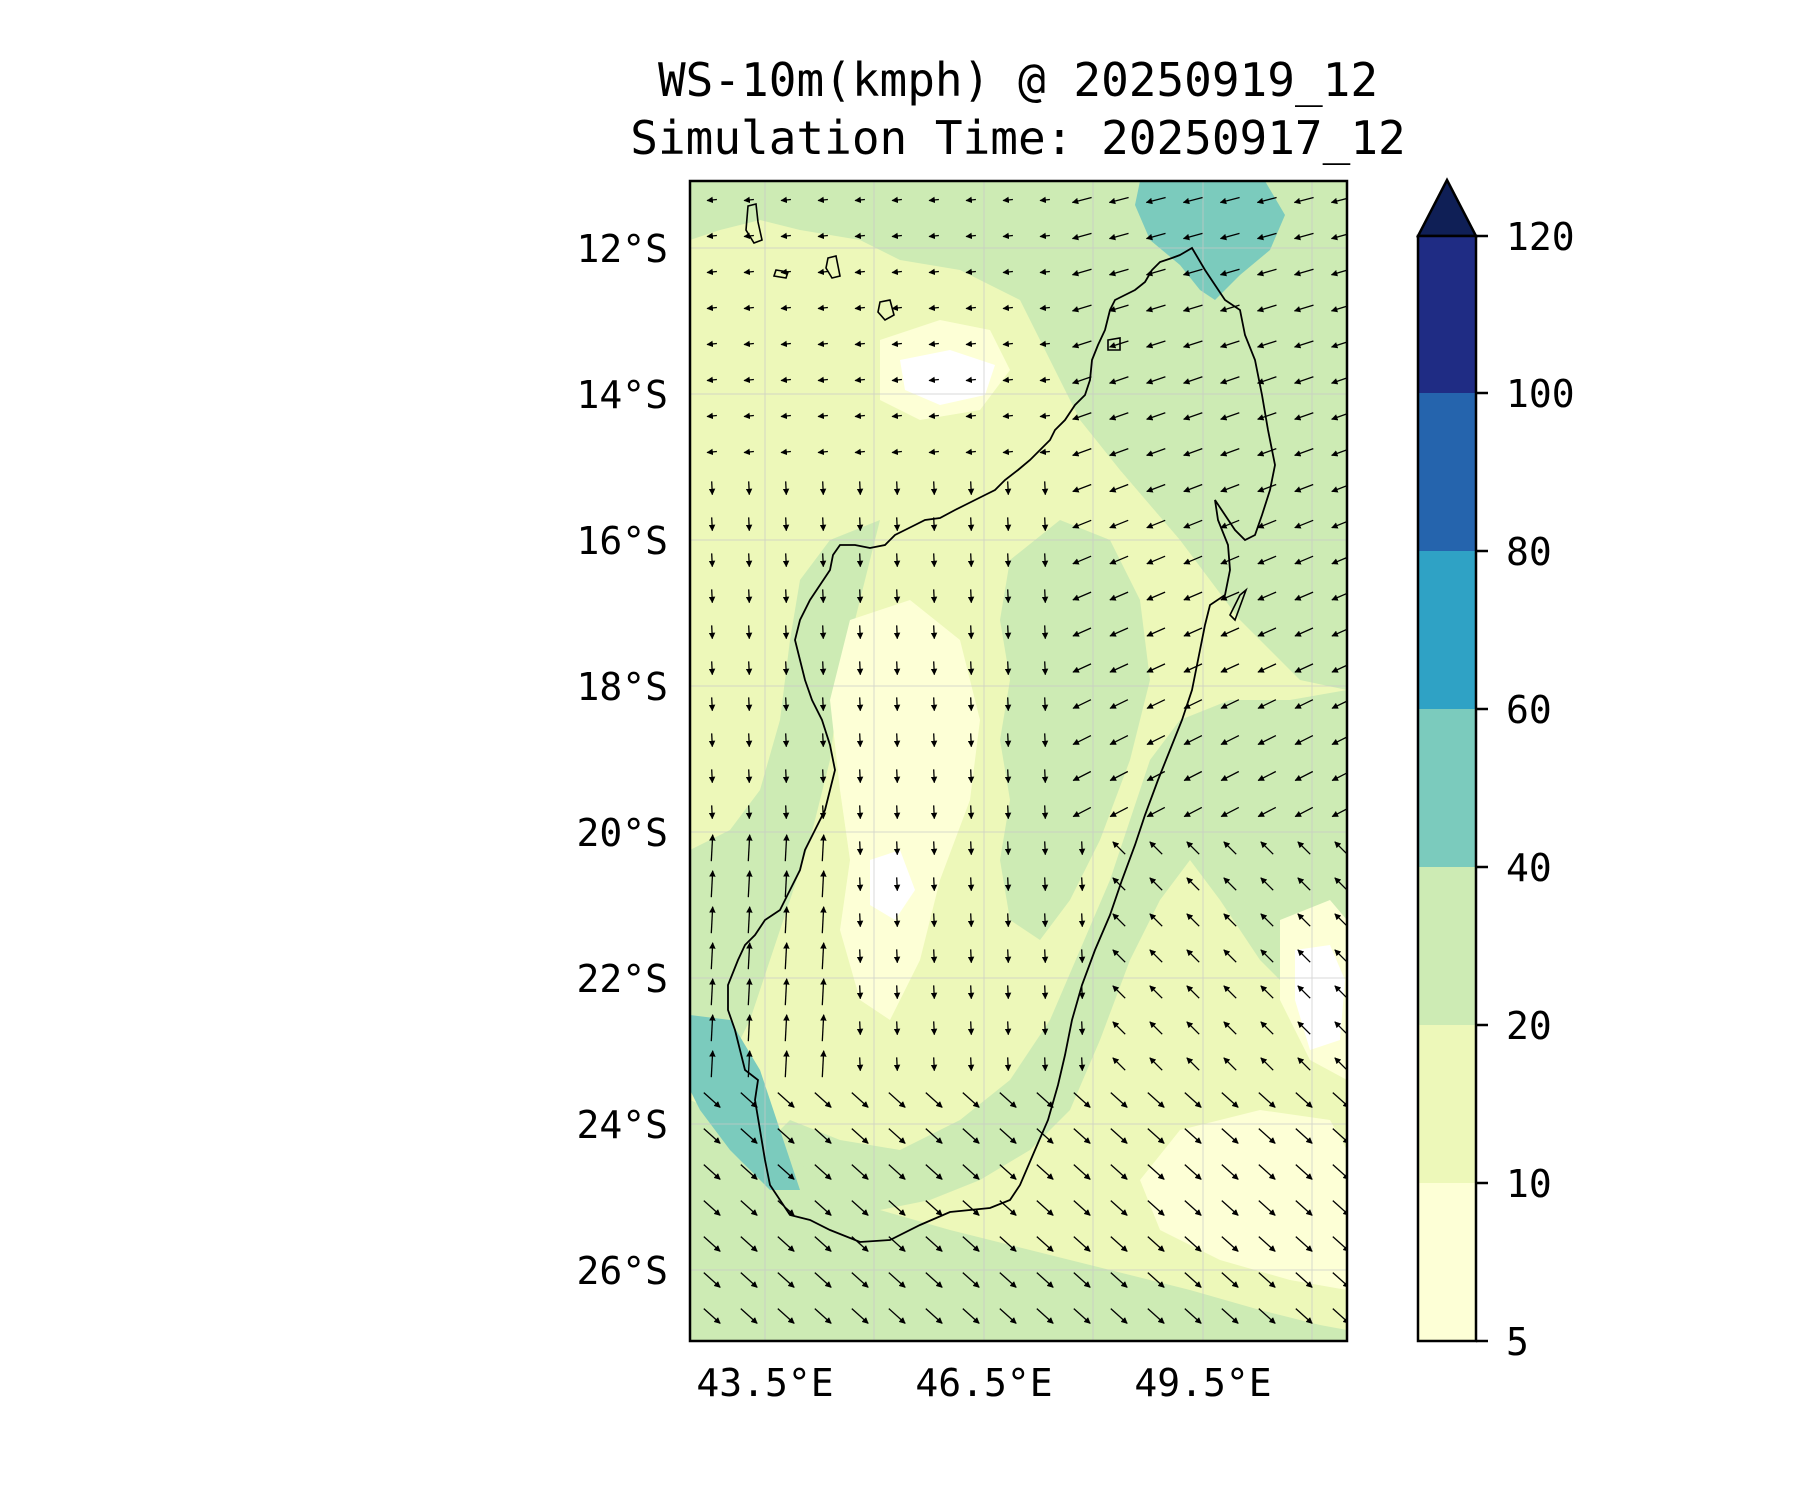  Describe the element at coordinates (622, 760) in the screenshot. I see `latitude-axis: 12°S 14°S 16°S 18°S 20°S 22°S 24°S 26°S` at that location.